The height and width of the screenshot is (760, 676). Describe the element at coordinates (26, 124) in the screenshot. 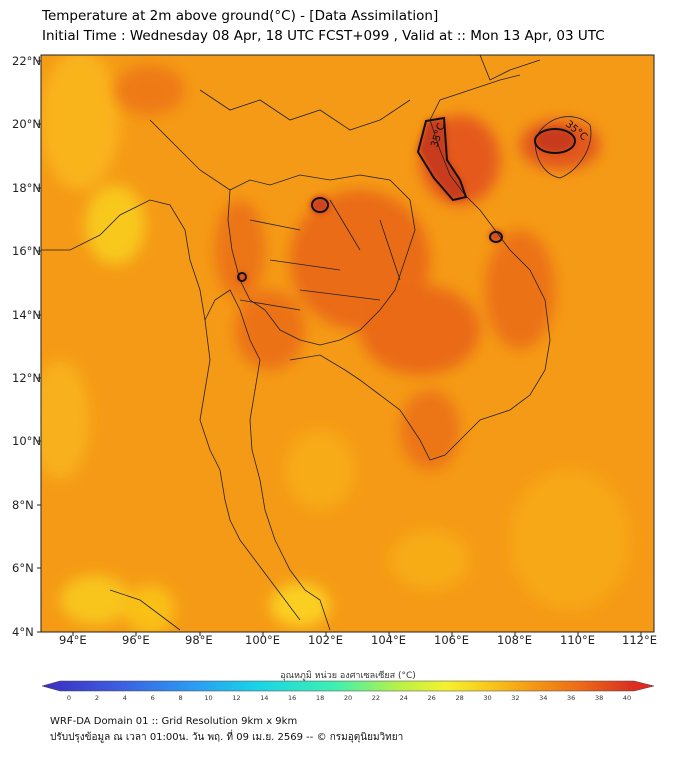

I see `lat-label: 20°N` at that location.